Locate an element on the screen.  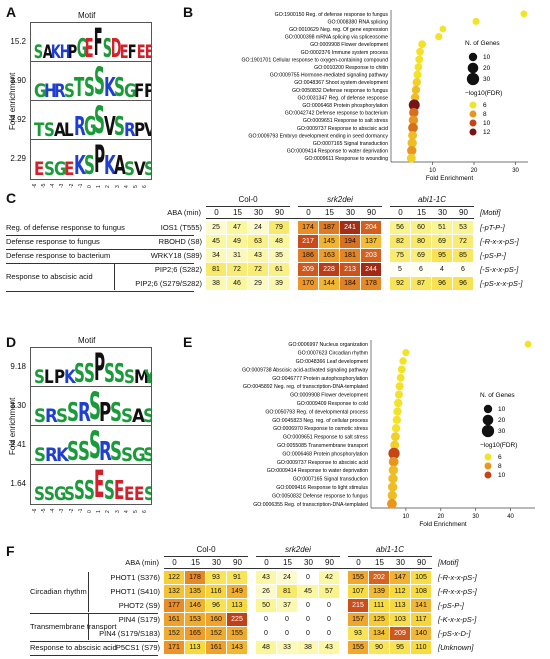
fold-enrichment-value: 15.2 is located at coordinates (18, 41).